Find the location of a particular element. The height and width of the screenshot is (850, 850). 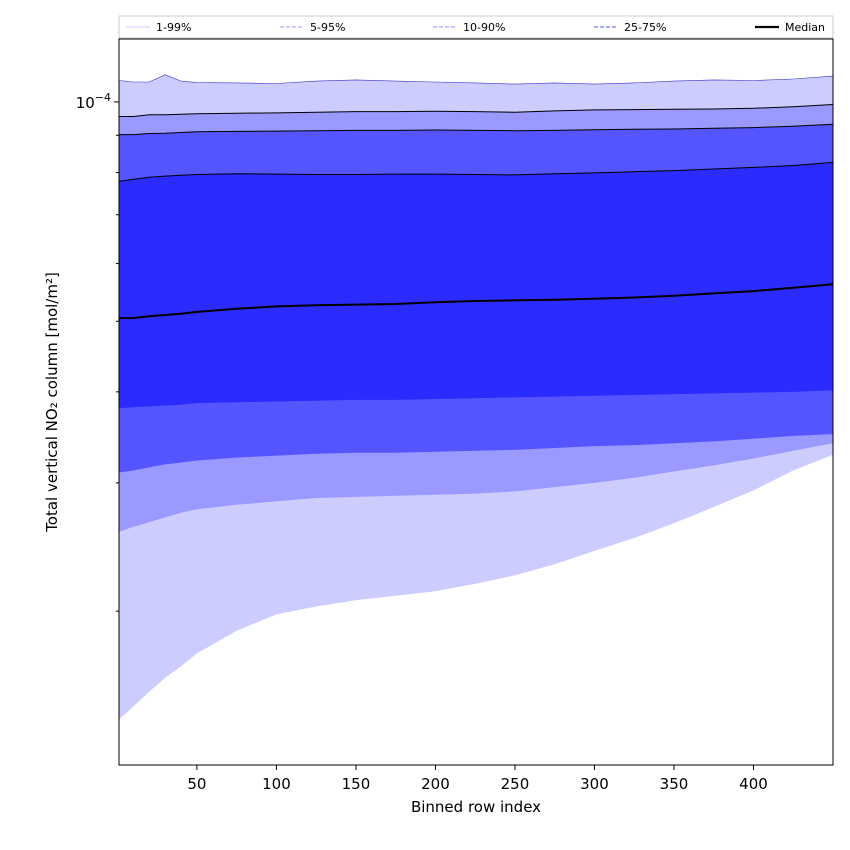

legend: 1-99% 5-95% 10-90% 25-75% Median is located at coordinates (476, 27).